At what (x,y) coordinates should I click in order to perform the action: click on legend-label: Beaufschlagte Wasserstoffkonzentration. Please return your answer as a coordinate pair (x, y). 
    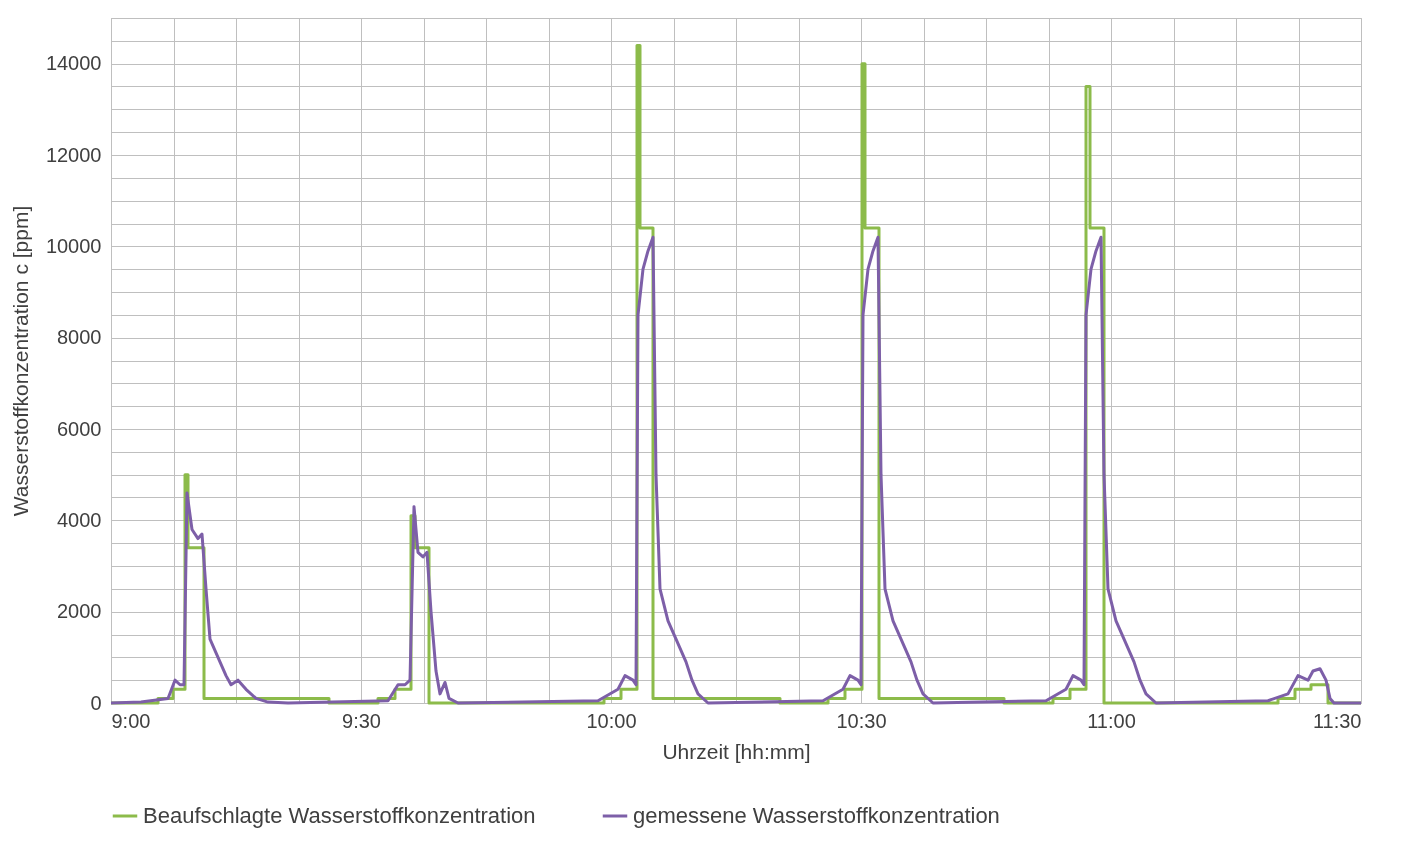
    Looking at the image, I should click on (339, 815).